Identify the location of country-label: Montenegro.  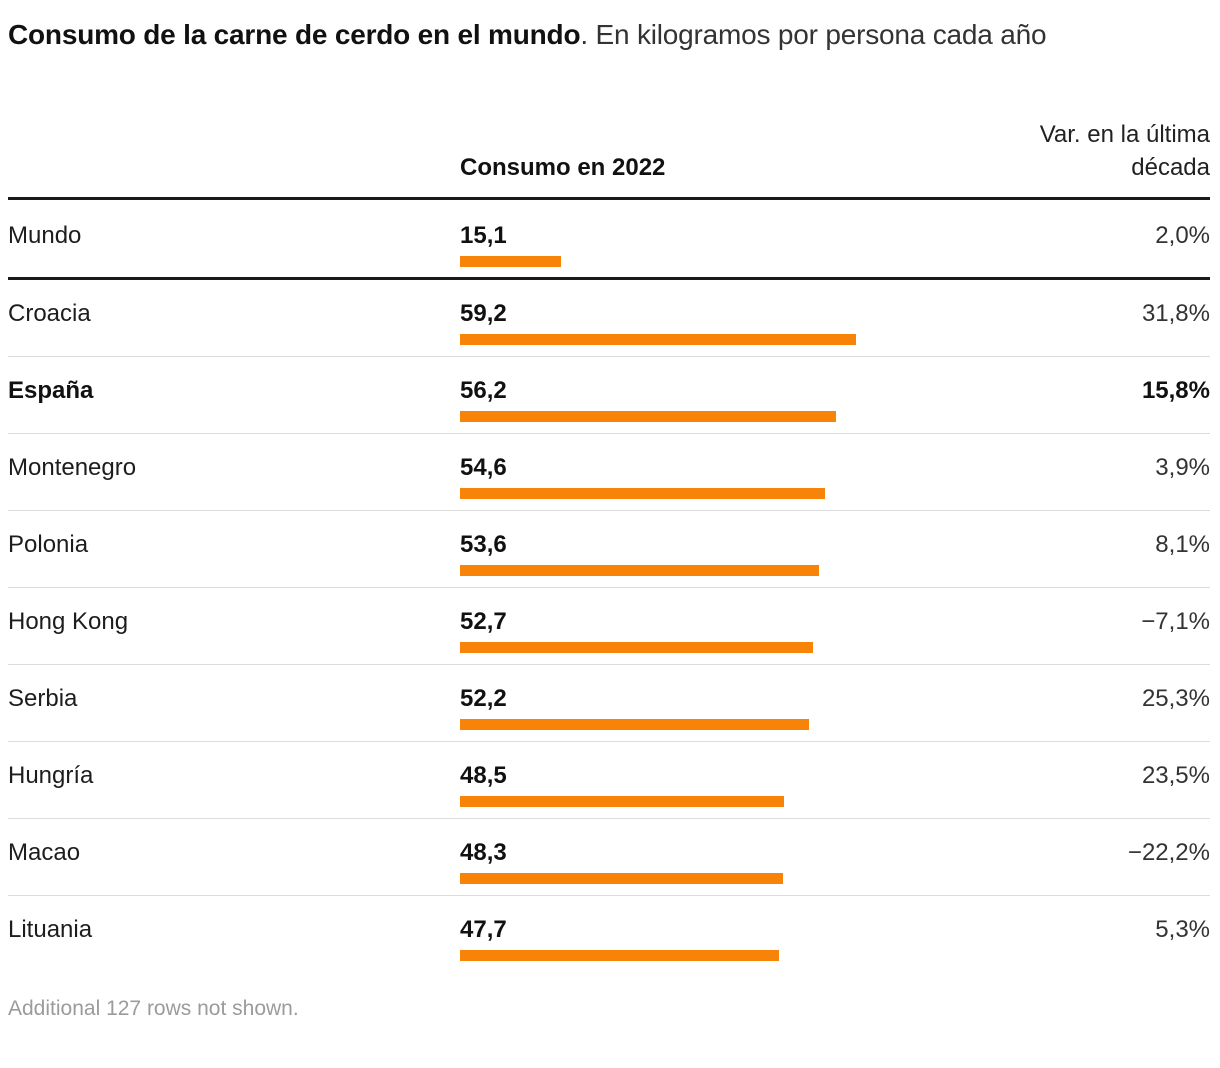
(72, 467).